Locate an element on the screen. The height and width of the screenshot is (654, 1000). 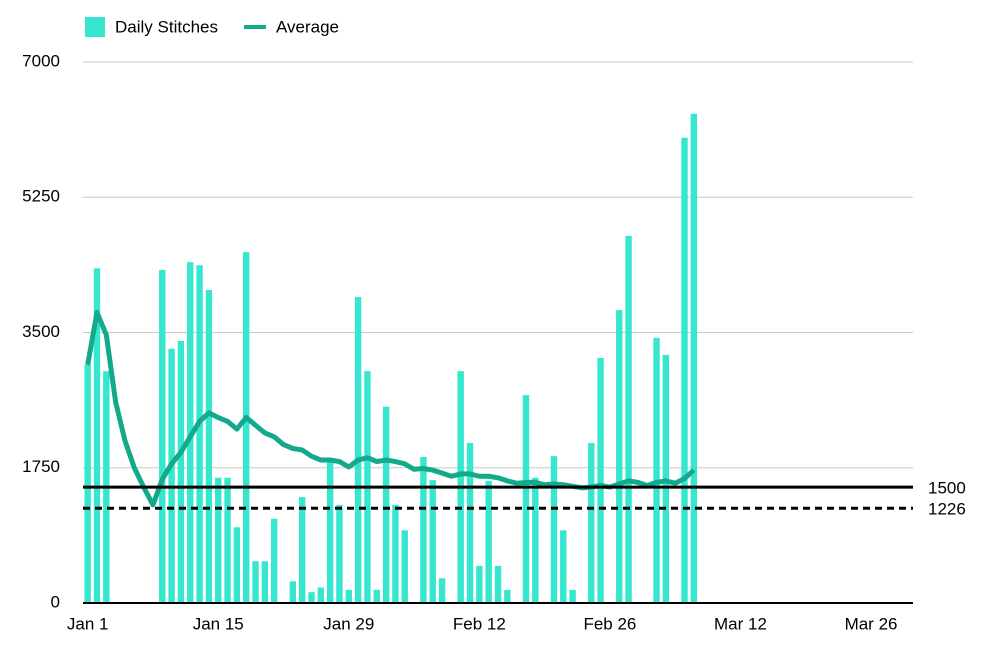
x-tick-label: Mar 26 is located at coordinates (871, 623).